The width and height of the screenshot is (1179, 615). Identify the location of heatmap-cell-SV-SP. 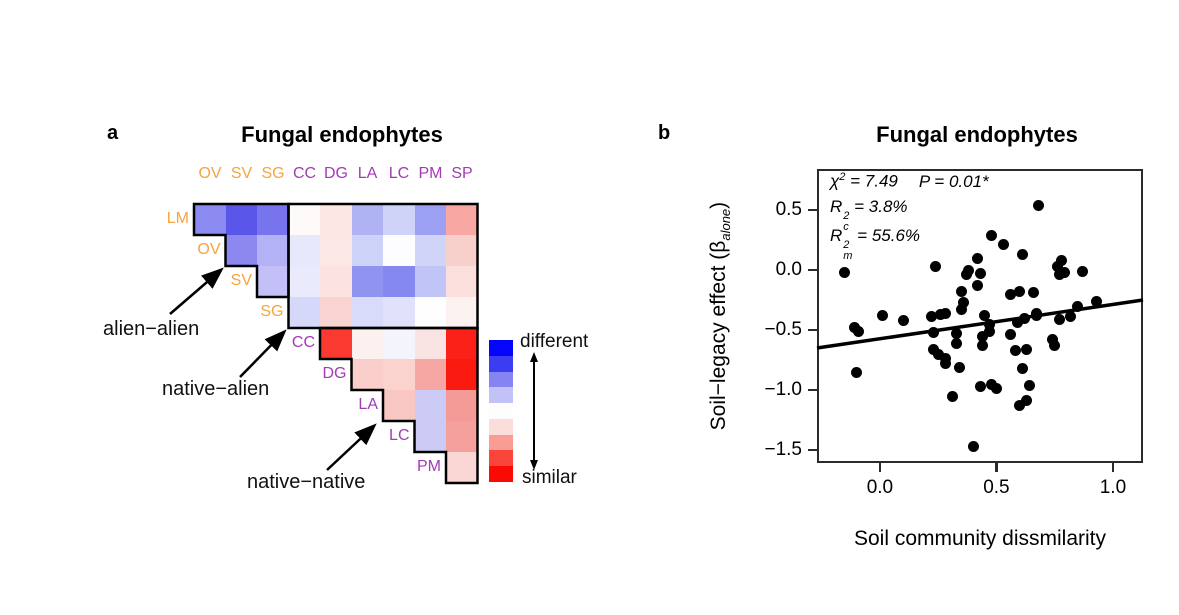
(462, 281).